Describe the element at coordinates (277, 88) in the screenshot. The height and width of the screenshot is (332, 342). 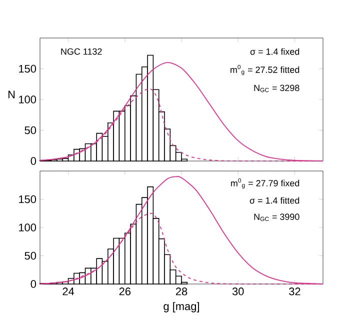
I see `annotation: N$_{GC}$ = 3298` at that location.